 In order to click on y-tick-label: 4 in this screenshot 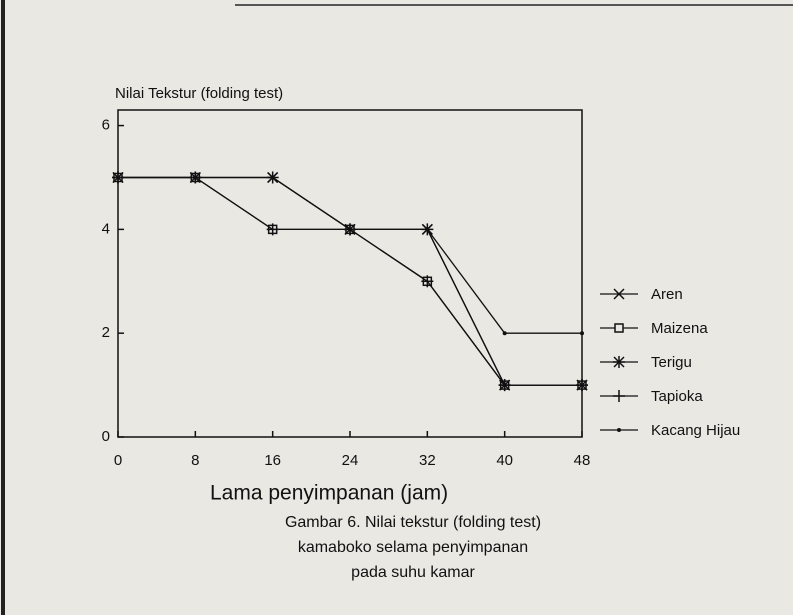, I will do `click(106, 228)`.